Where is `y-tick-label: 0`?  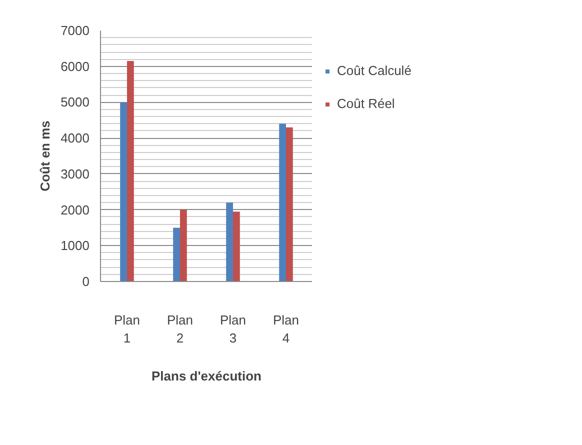 y-tick-label: 0 is located at coordinates (86, 281).